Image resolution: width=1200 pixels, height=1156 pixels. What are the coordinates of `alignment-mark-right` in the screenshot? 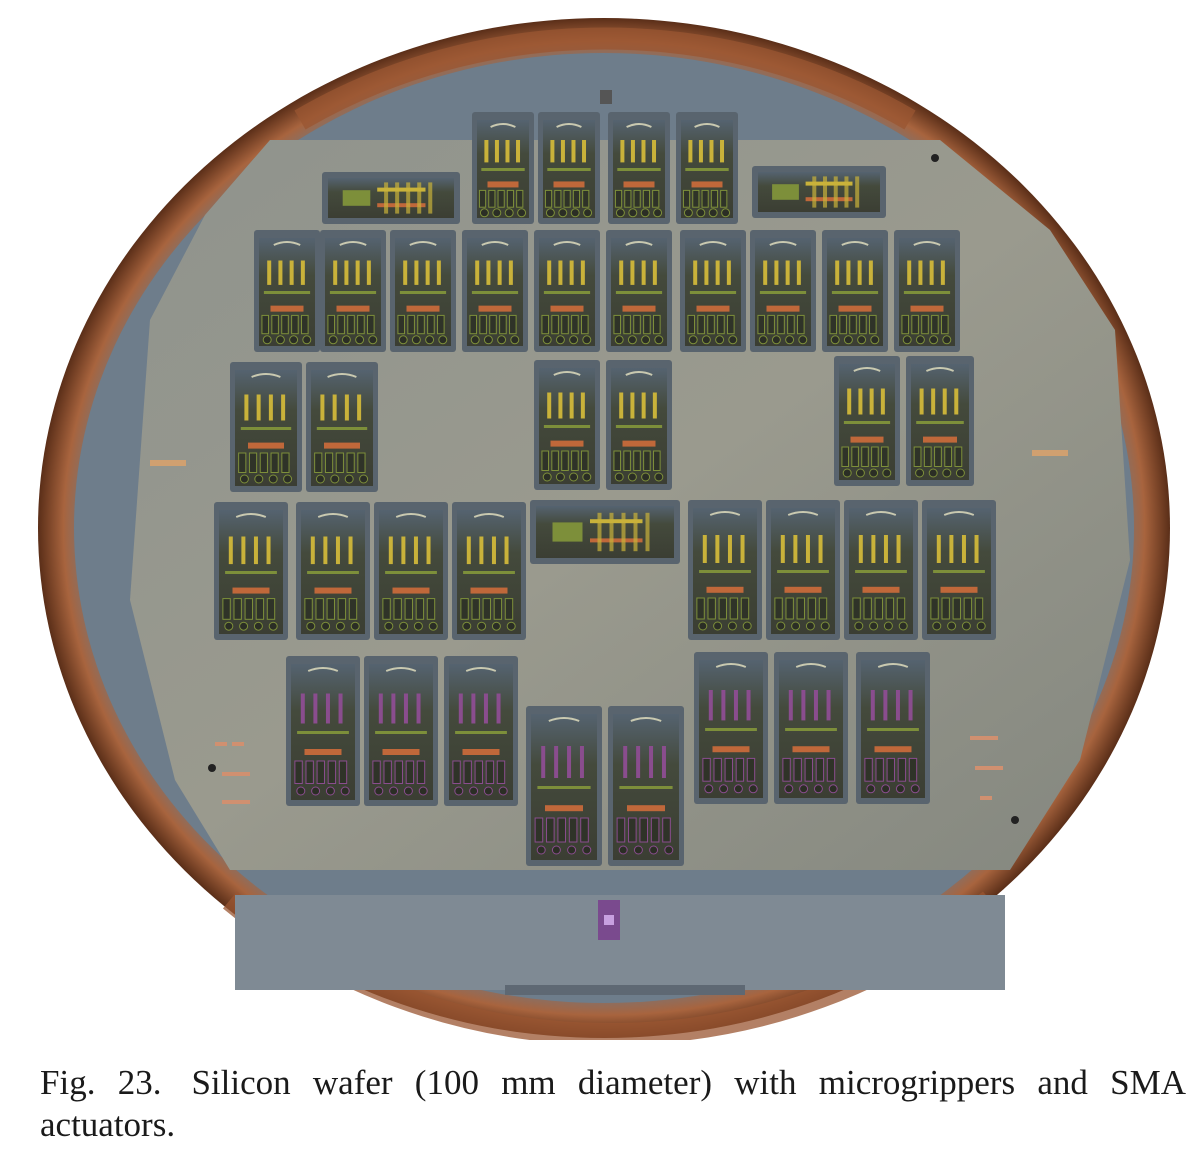 It's located at (1050, 453).